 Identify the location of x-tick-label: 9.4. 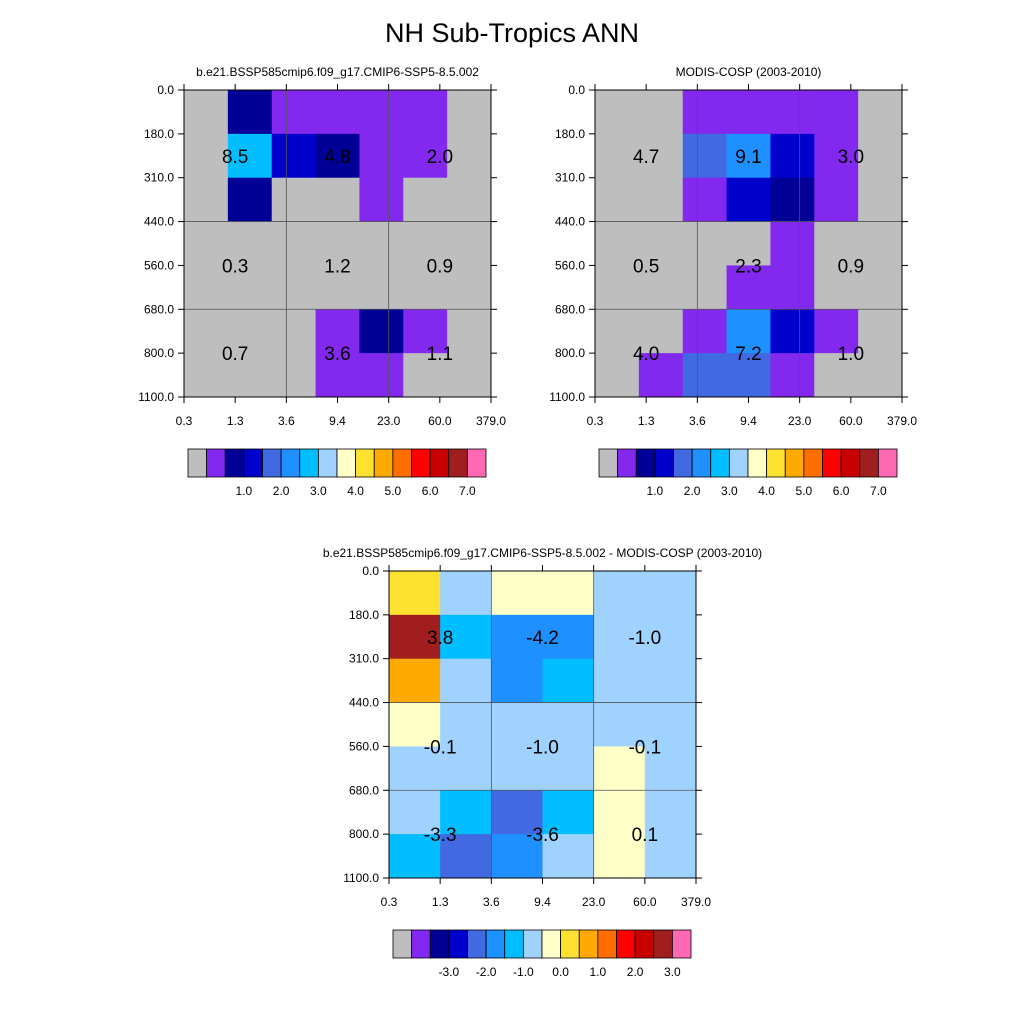
(337, 421).